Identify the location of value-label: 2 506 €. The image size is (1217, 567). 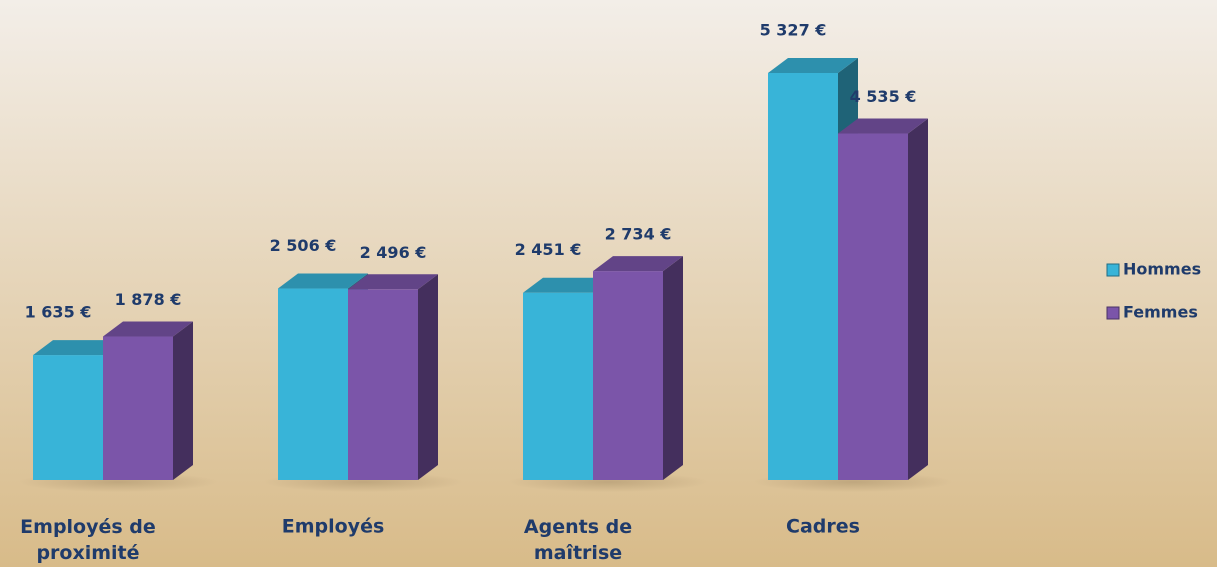
(303, 245).